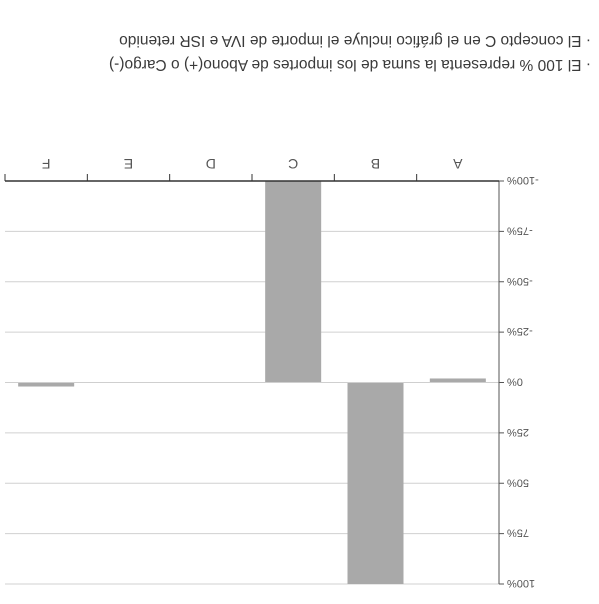 This screenshot has height=604, width=599. Describe the element at coordinates (520, 230) in the screenshot. I see `y-tick-label: -75%` at that location.